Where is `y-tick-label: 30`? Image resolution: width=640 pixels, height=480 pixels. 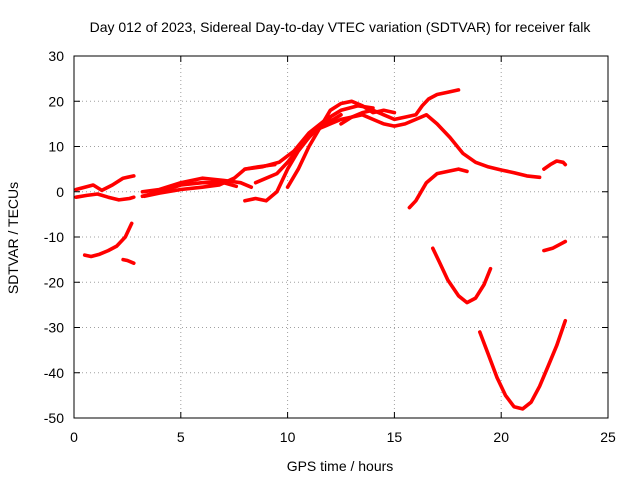 y-tick-label: 30 is located at coordinates (56, 56).